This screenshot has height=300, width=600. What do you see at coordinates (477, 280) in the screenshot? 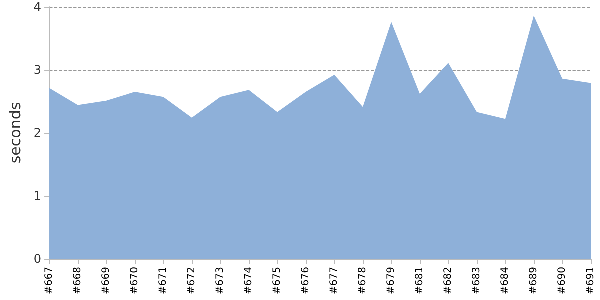
I see `x-tick-label: #683` at bounding box center [477, 280].